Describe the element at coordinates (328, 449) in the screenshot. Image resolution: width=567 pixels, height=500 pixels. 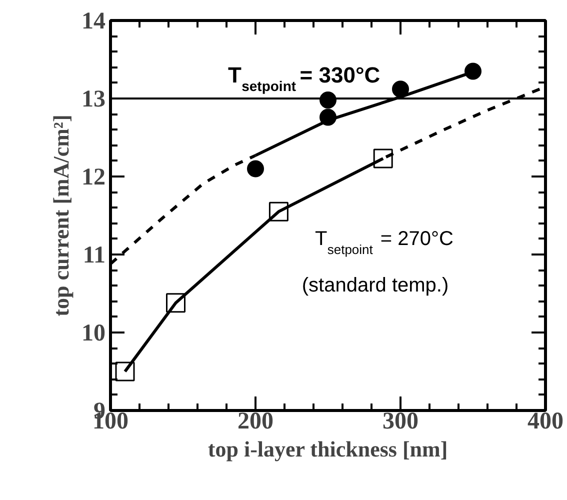
I see `x-axis-title: top i-layer thickness [nm]` at that location.